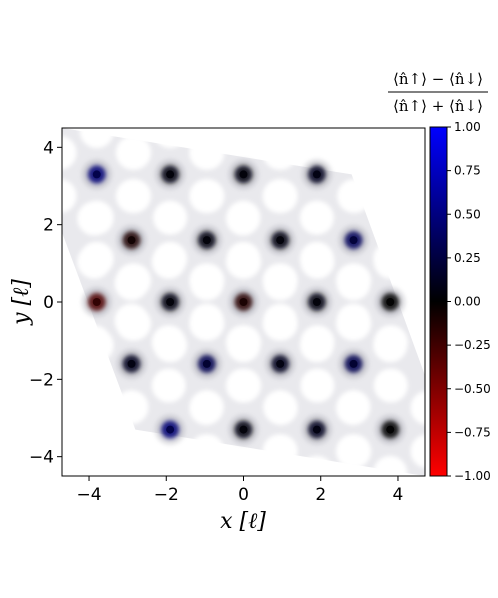  I want to click on colorbar-title-numerator: ⟨n̂↑⟩ − ⟨n̂↓⟩, so click(438, 79).